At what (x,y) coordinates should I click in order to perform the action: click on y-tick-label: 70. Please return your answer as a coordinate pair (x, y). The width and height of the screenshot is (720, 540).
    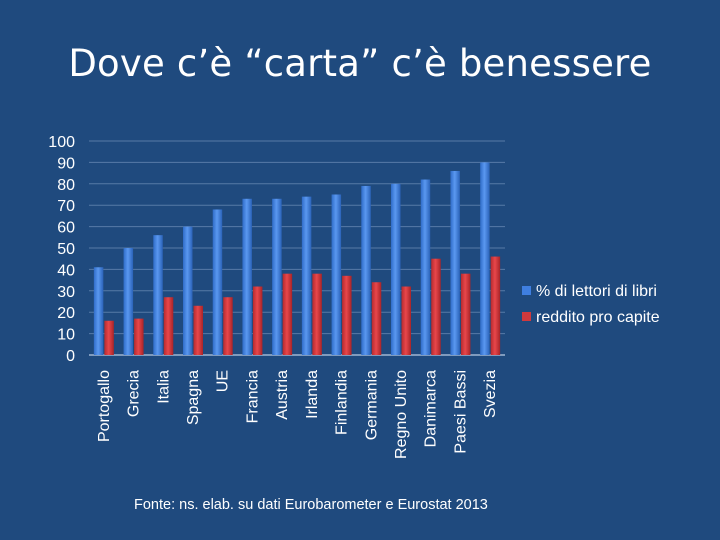
    Looking at the image, I should click on (66, 206).